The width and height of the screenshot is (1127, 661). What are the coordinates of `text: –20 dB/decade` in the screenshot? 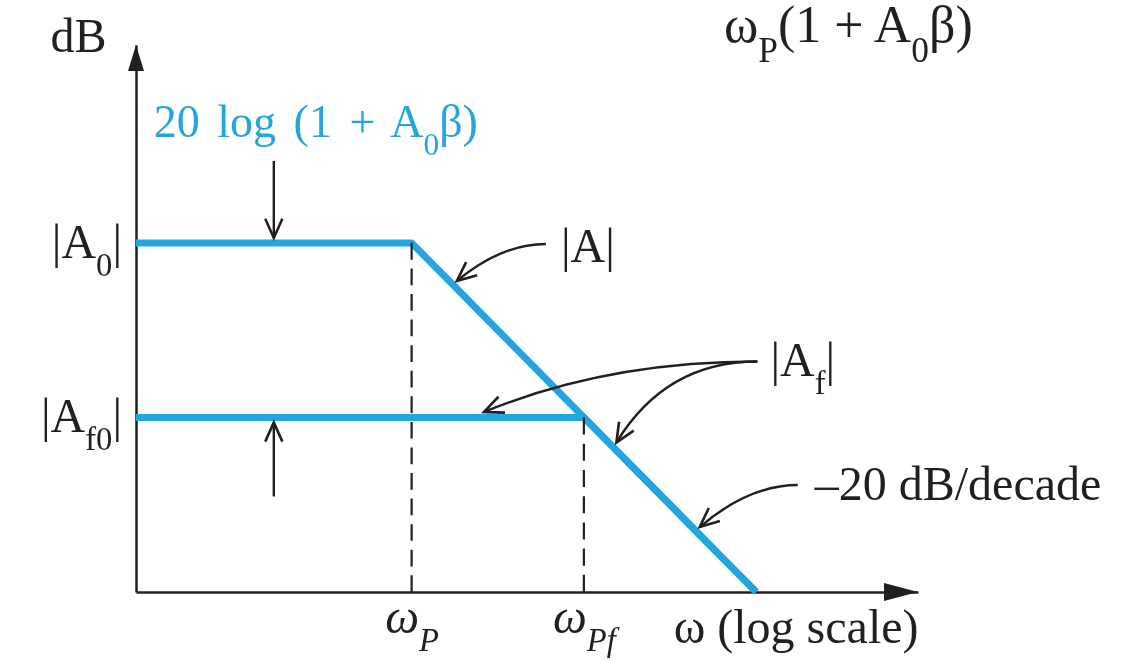 It's located at (957, 484).